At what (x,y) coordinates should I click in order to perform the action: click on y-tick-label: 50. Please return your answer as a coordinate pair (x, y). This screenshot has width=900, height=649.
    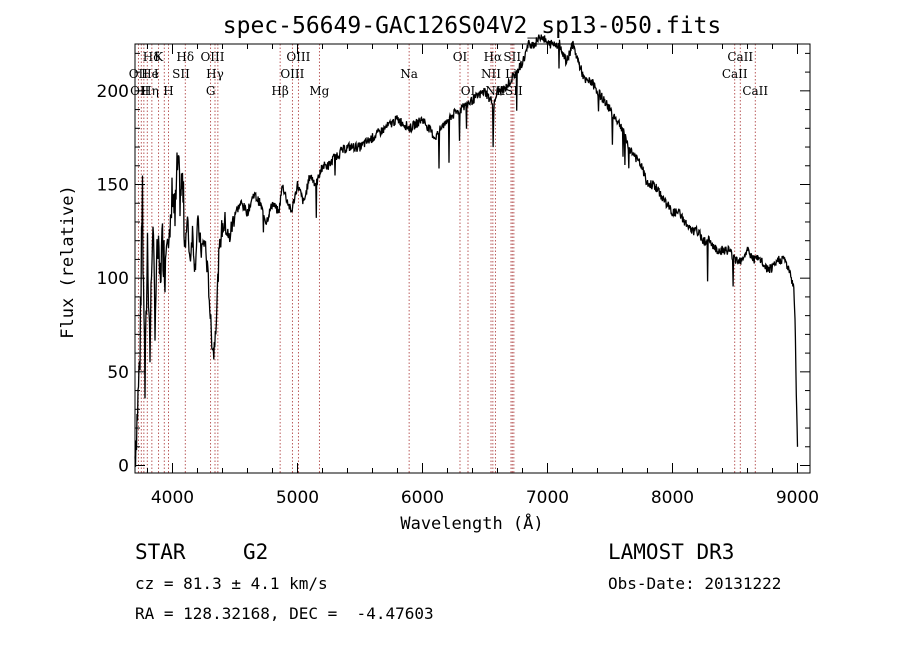
    Looking at the image, I should click on (118, 373).